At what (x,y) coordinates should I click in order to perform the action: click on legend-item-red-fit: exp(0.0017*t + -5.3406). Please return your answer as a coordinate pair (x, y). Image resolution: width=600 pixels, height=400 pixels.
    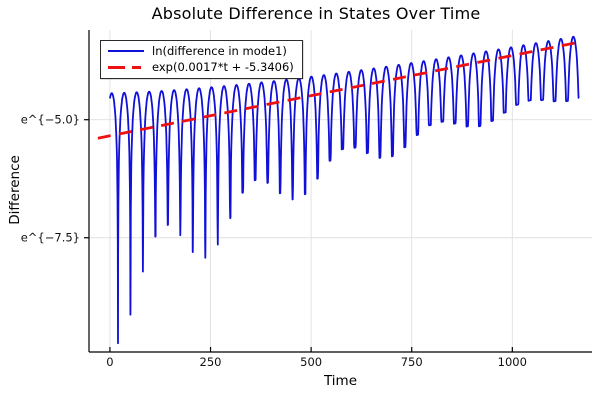
    Looking at the image, I should click on (201, 67).